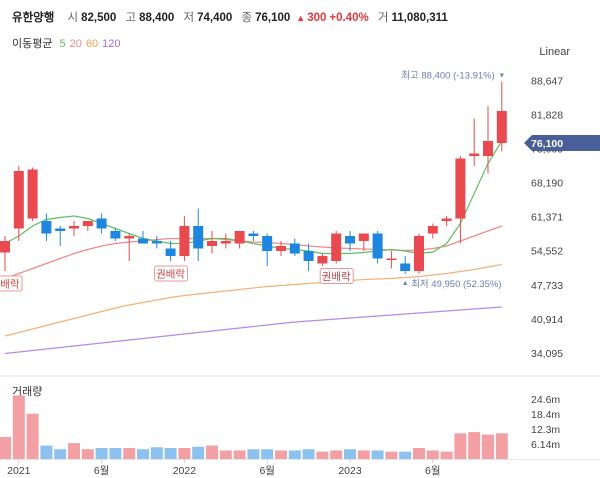  I want to click on ma20-legend: 20, so click(75, 44).